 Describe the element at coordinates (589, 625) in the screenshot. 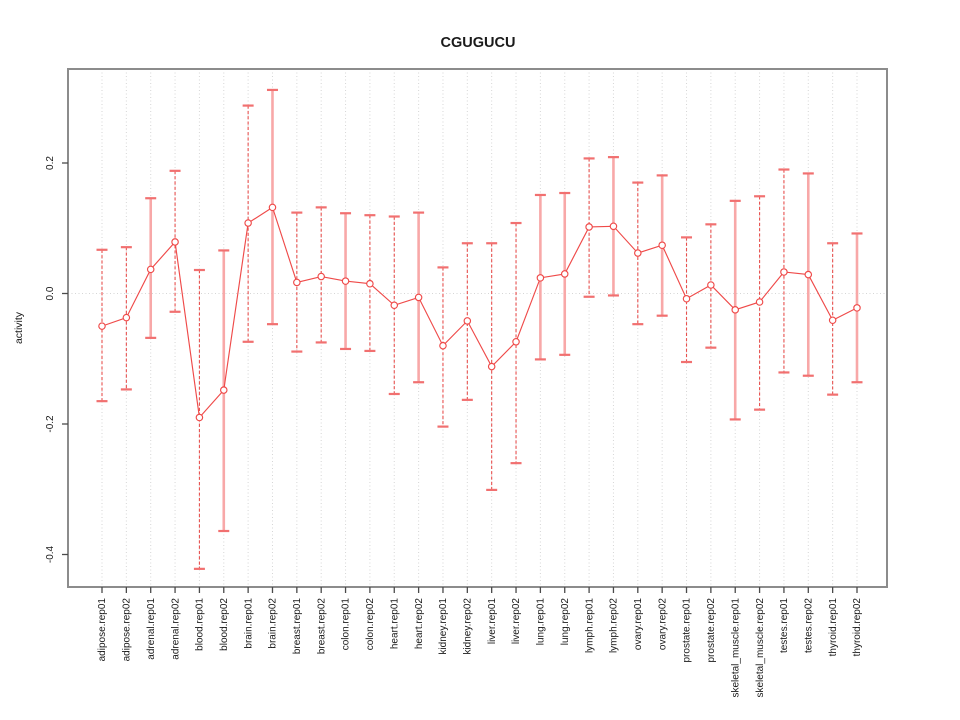

I see `x-tick-label: lymph.rep01` at that location.